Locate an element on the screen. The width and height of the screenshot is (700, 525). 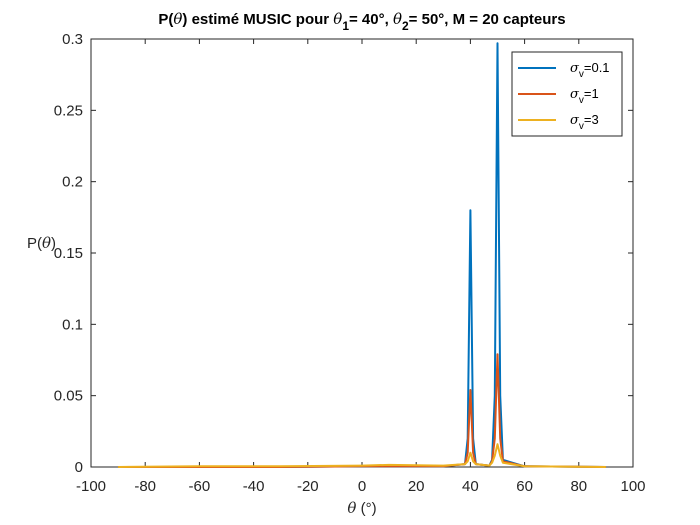
x-tick-label: -80 is located at coordinates (145, 486).